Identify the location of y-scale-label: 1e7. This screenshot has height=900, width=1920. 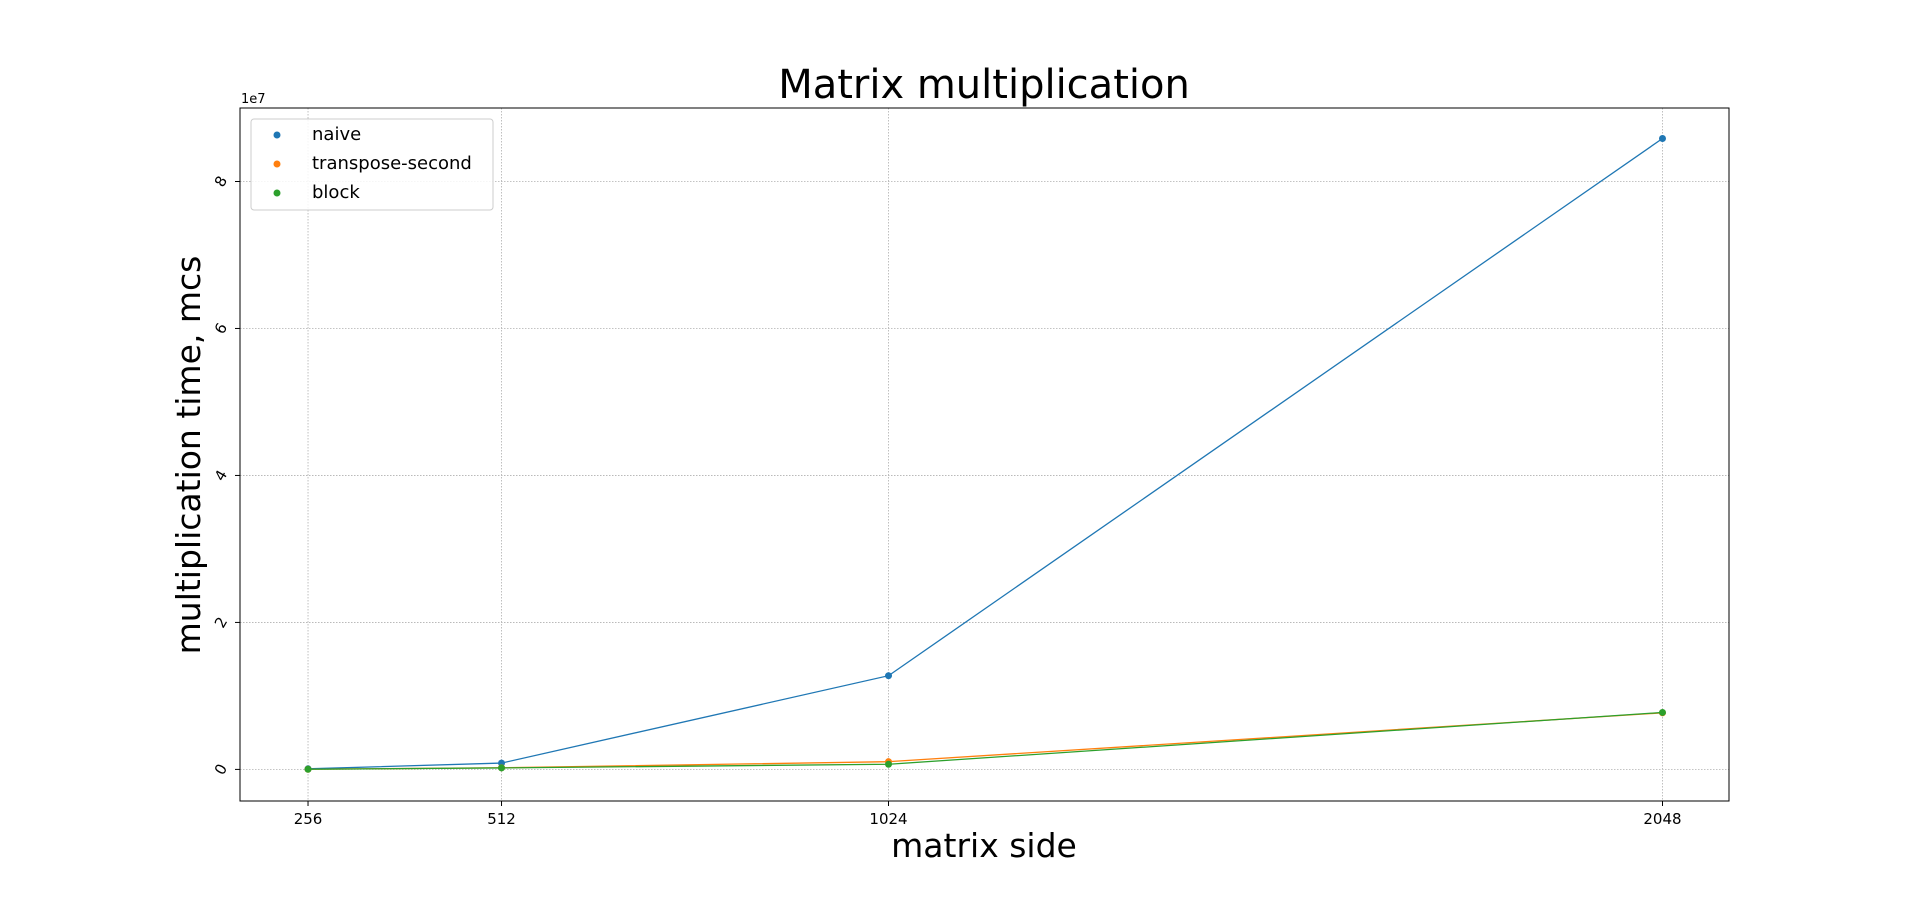
(253, 99).